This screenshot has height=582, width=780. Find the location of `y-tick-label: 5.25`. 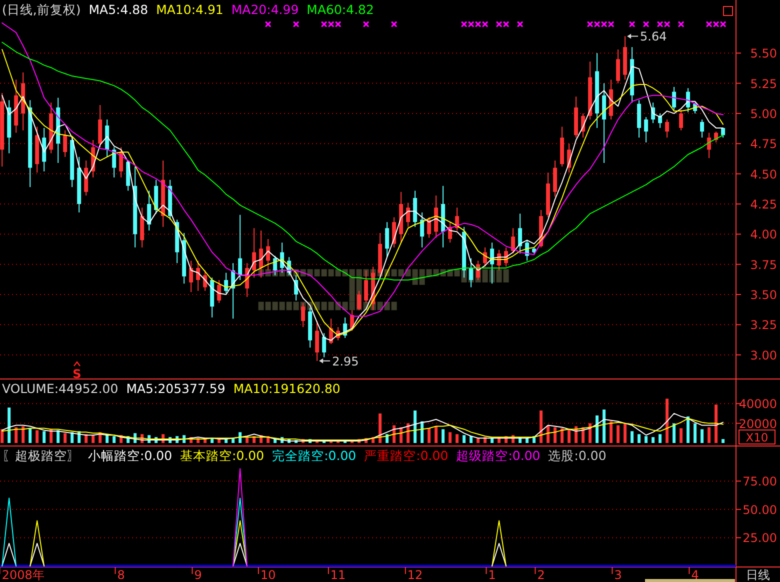

y-tick-label: 5.25 is located at coordinates (763, 83).